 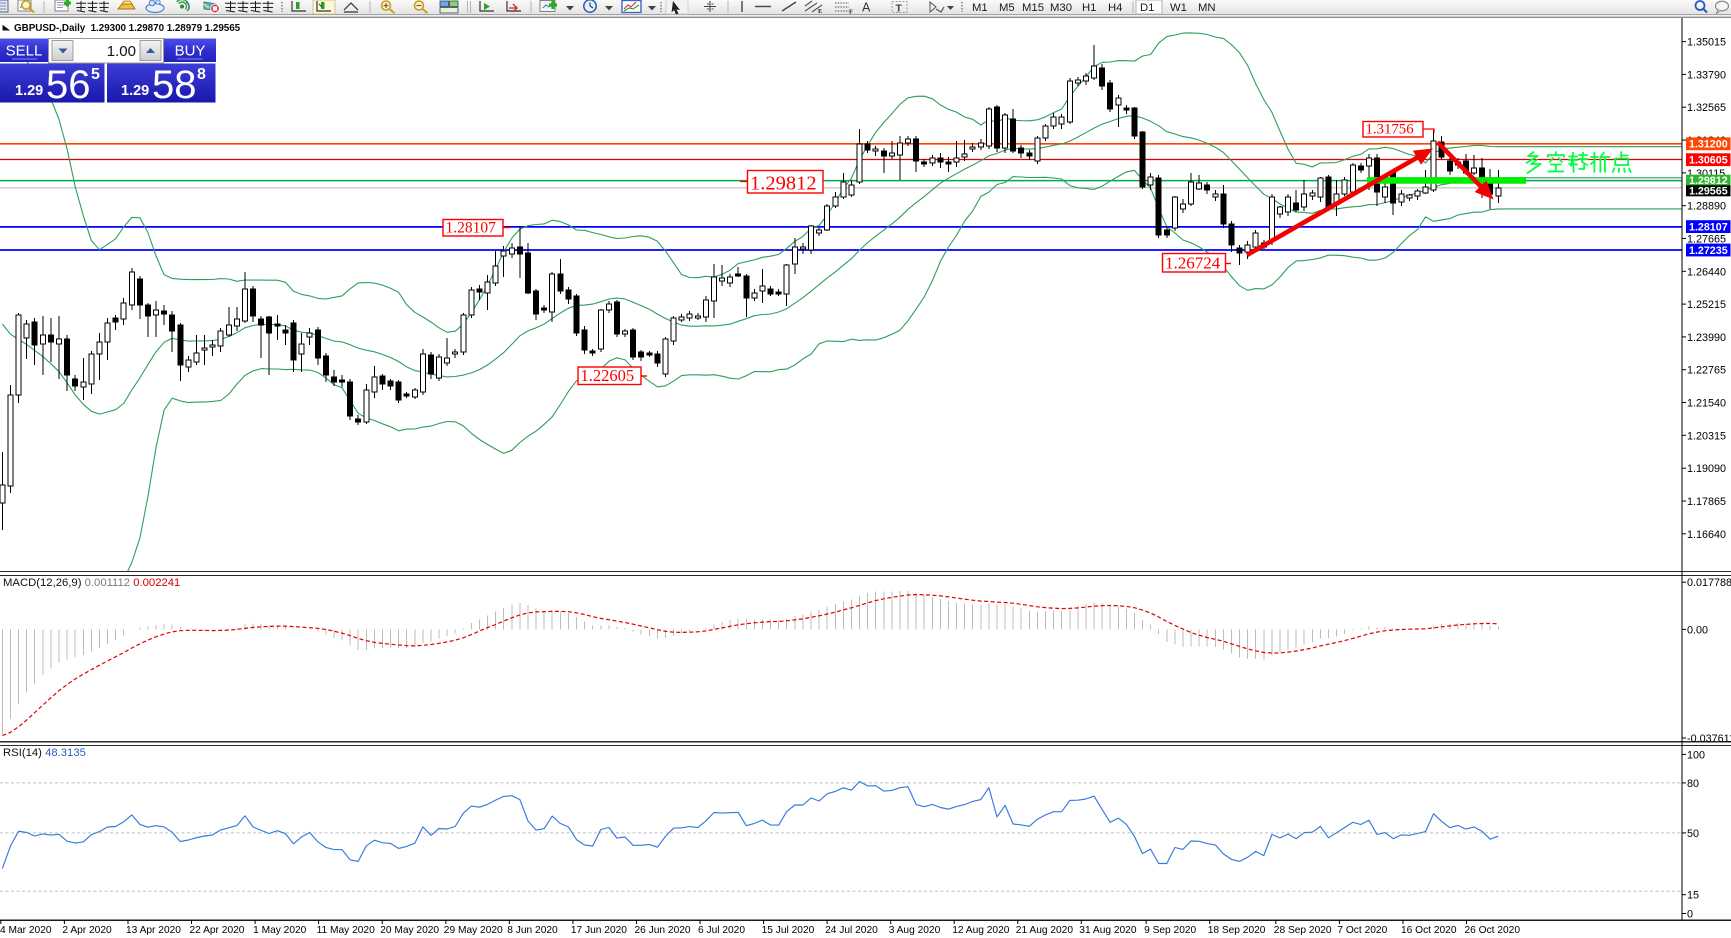 What do you see at coordinates (1033, 8) in the screenshot?
I see `svg-text: M15` at bounding box center [1033, 8].